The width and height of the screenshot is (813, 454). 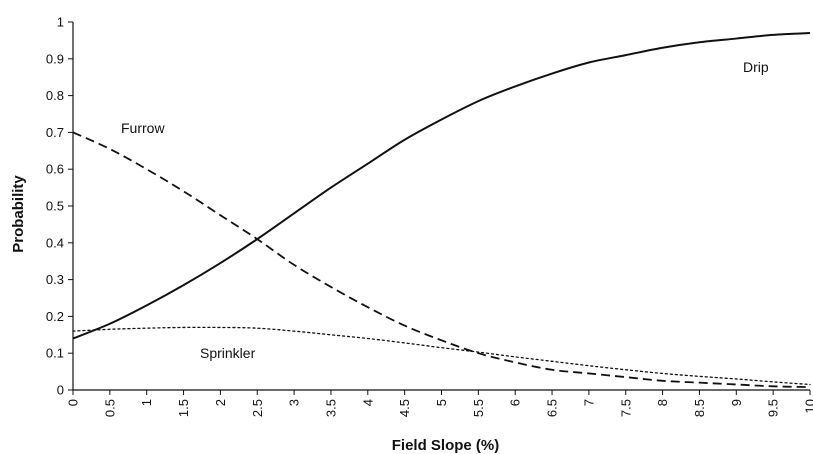 I want to click on y-tick-label: 0, so click(x=60, y=390).